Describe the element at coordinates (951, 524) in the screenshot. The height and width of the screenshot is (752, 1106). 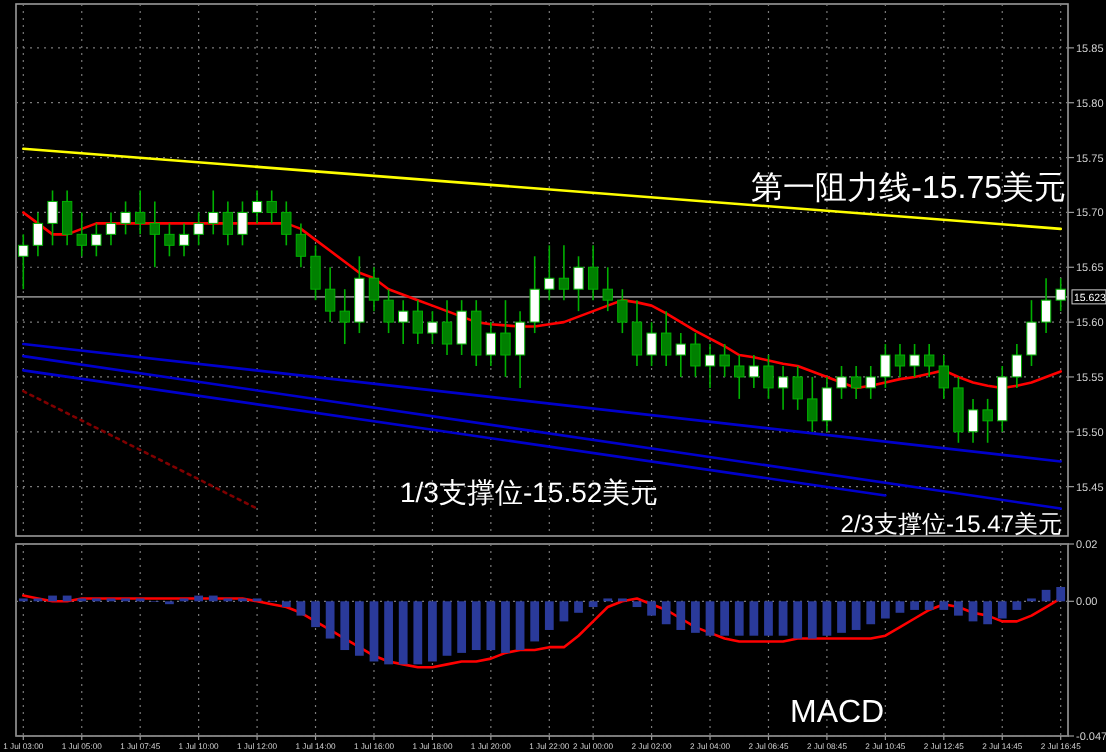
I see `annotation: 2/3支撑位-15.47美元` at that location.